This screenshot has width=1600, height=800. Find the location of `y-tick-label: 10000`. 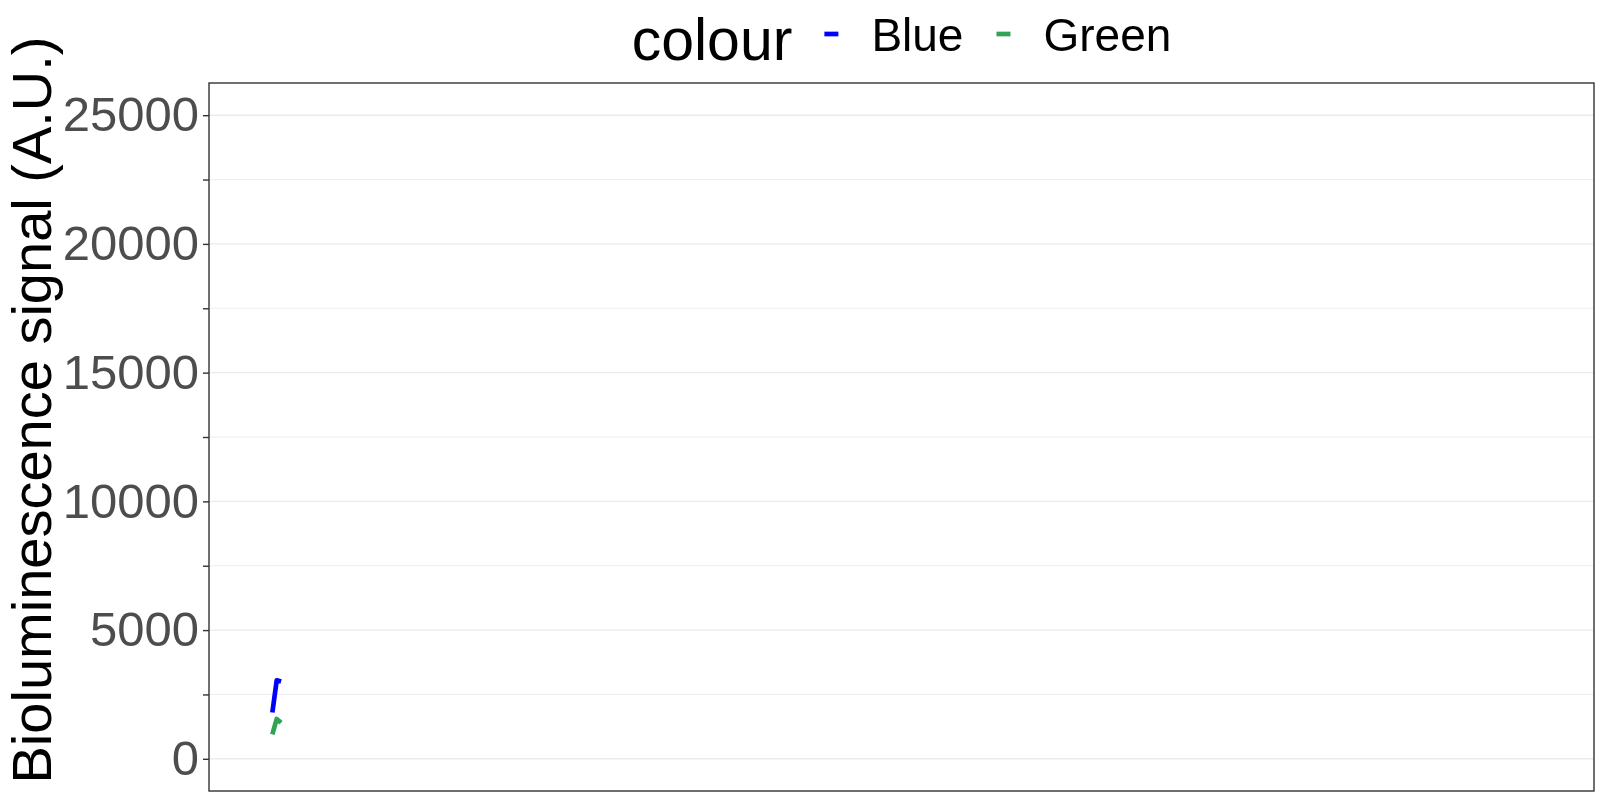

y-tick-label: 10000 is located at coordinates (130, 500).